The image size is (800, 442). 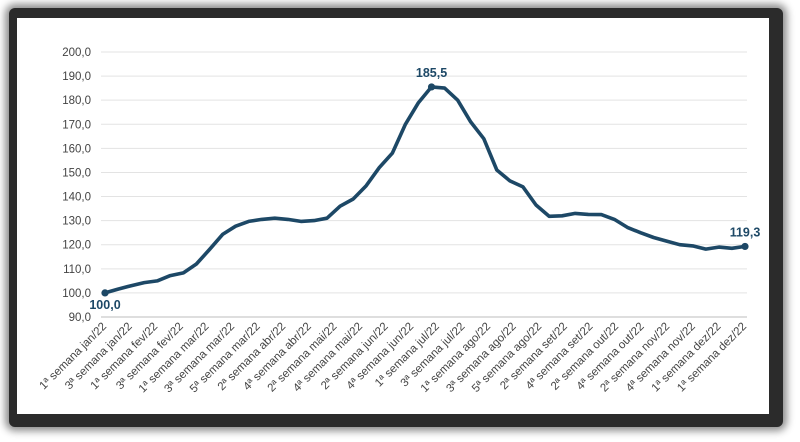 What do you see at coordinates (76, 198) in the screenshot?
I see `y-tick-label: 140,0` at bounding box center [76, 198].